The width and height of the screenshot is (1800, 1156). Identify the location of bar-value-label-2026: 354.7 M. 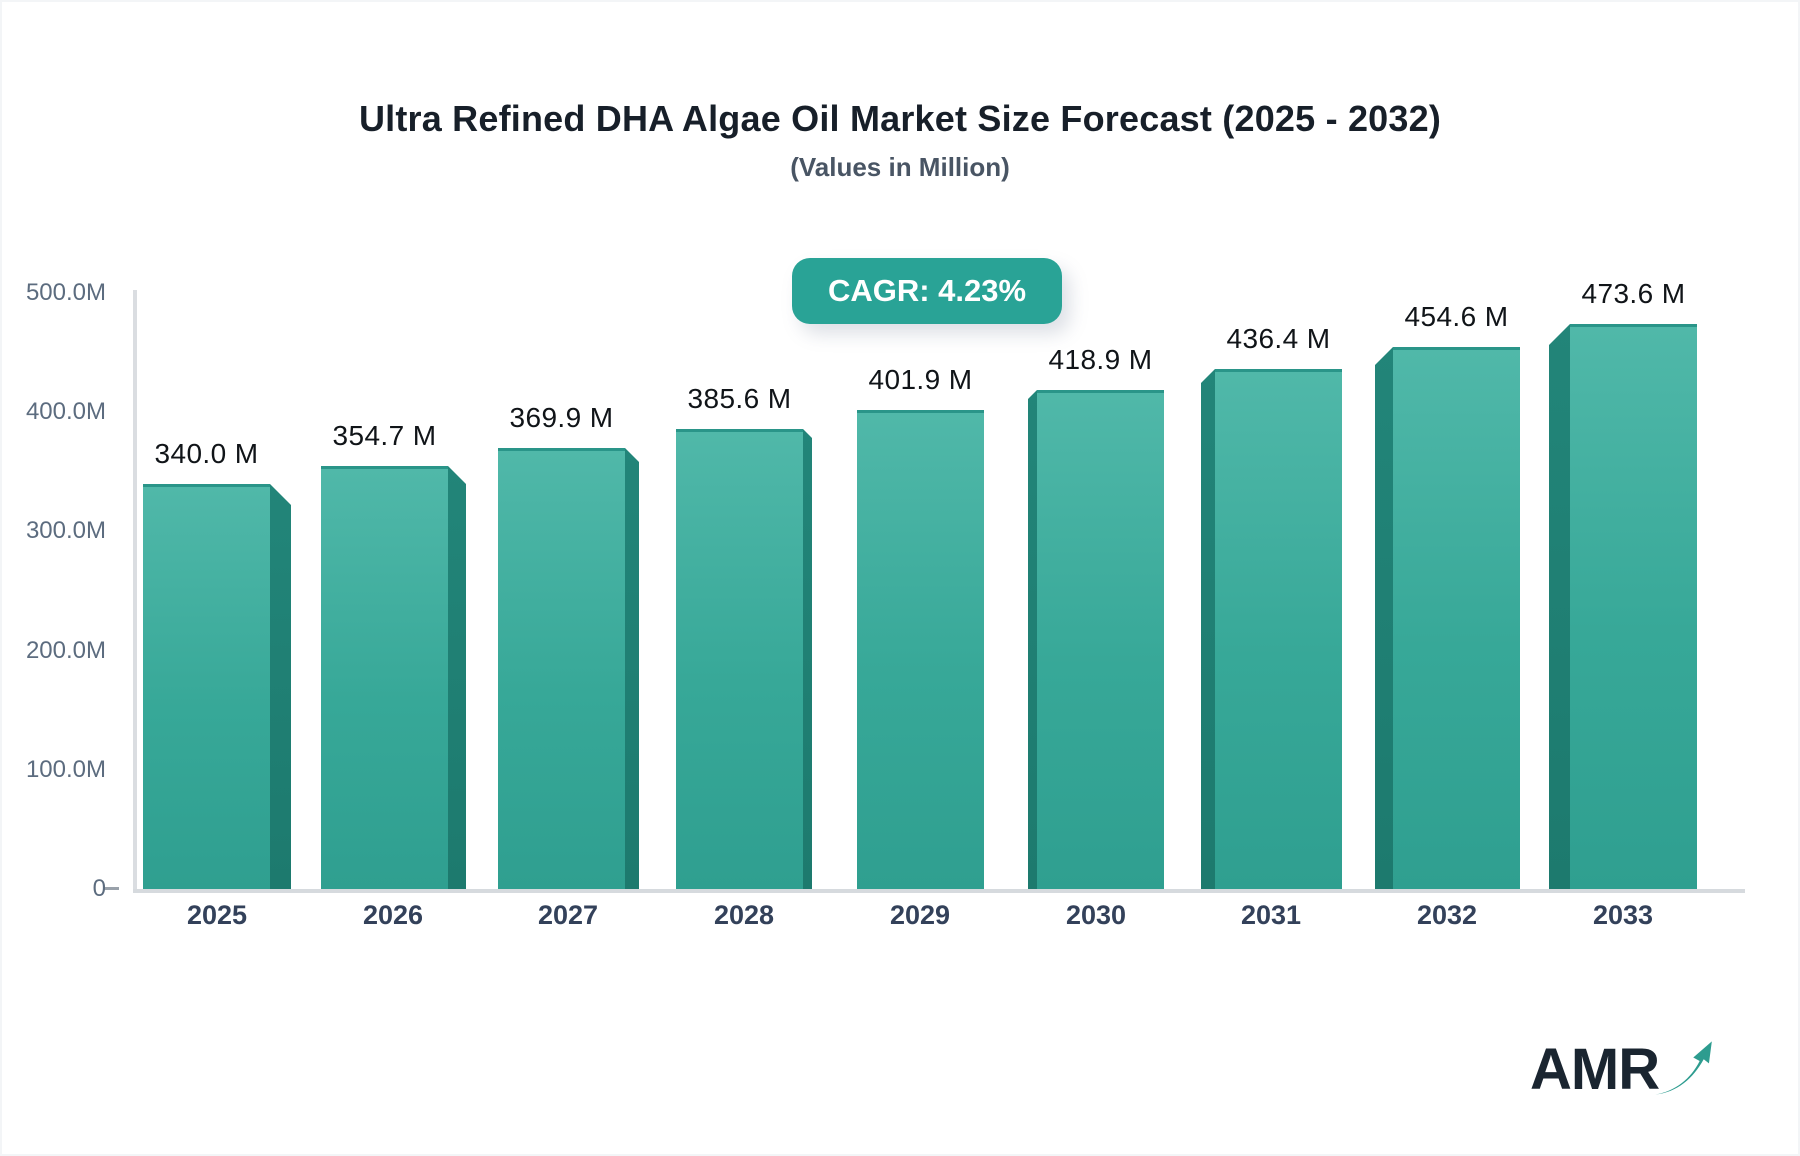
(384, 435).